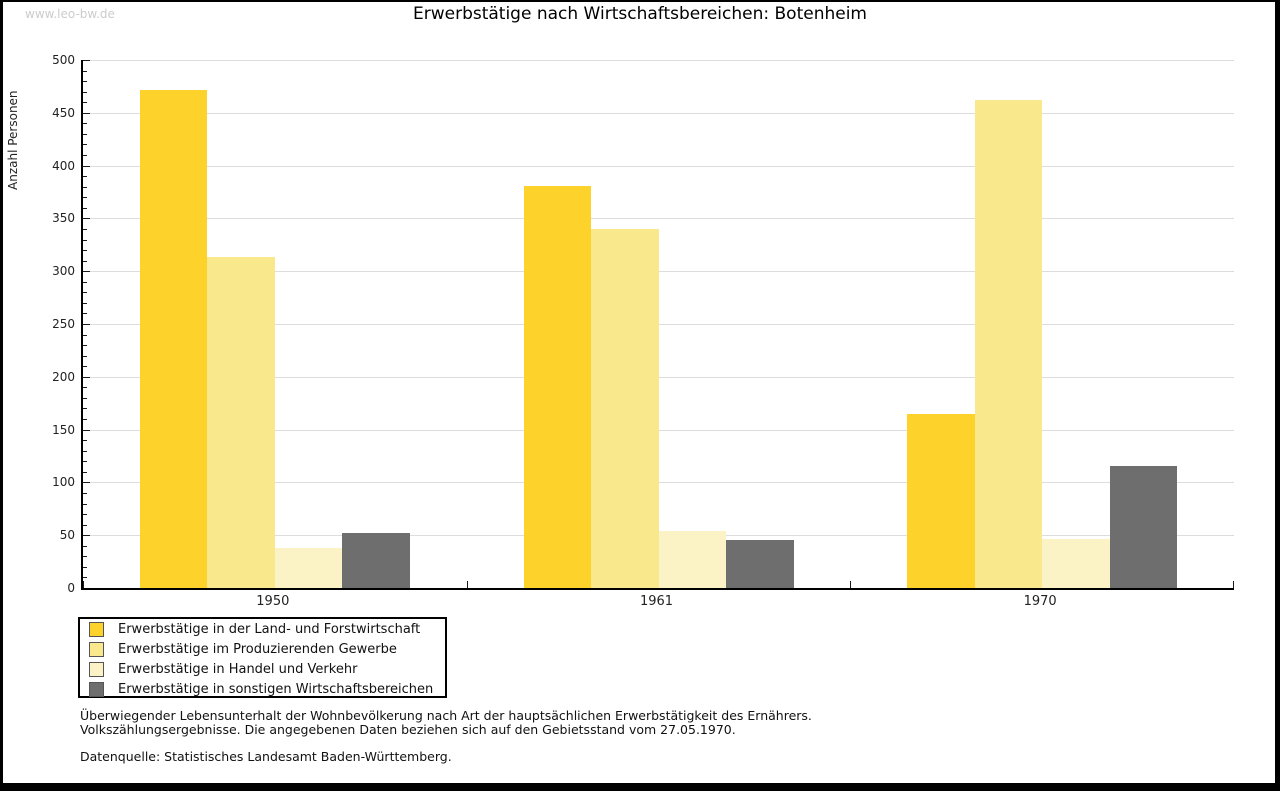 The height and width of the screenshot is (791, 1280). Describe the element at coordinates (63, 218) in the screenshot. I see `y-tick-label: 350` at that location.